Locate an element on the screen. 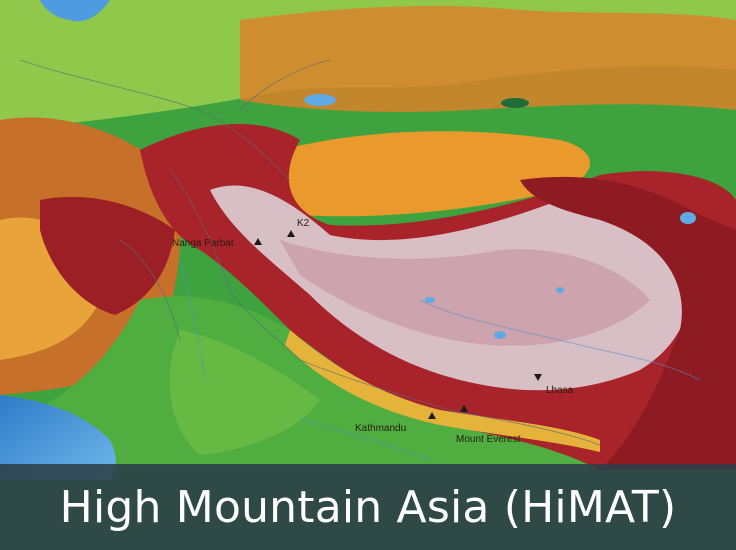 Image resolution: width=736 pixels, height=550 pixels. lake-bosten is located at coordinates (515, 103).